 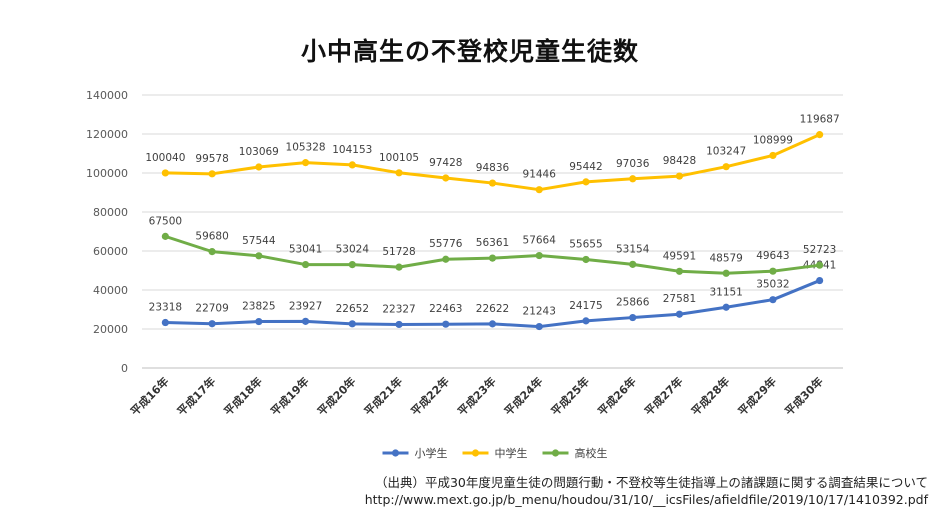 I want to click on data-label: 22463, so click(x=445, y=309).